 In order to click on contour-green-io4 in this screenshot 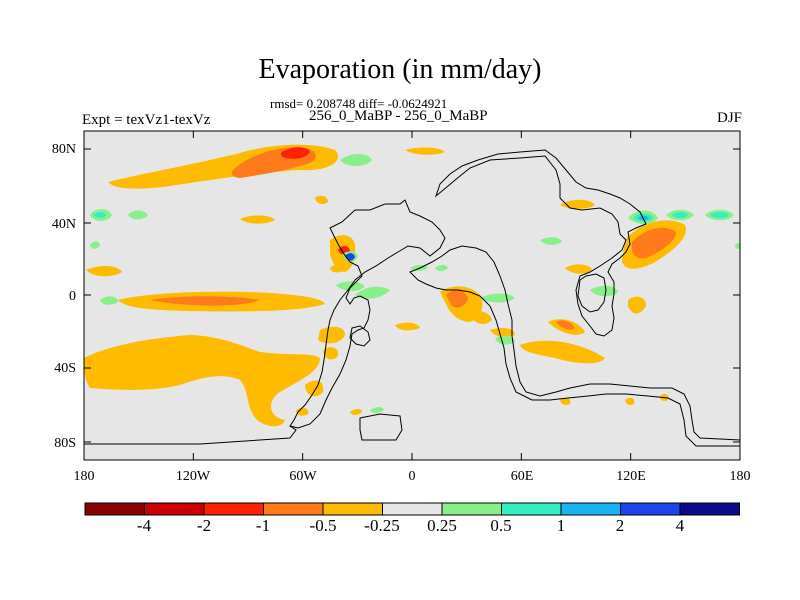, I will do `click(551, 241)`.